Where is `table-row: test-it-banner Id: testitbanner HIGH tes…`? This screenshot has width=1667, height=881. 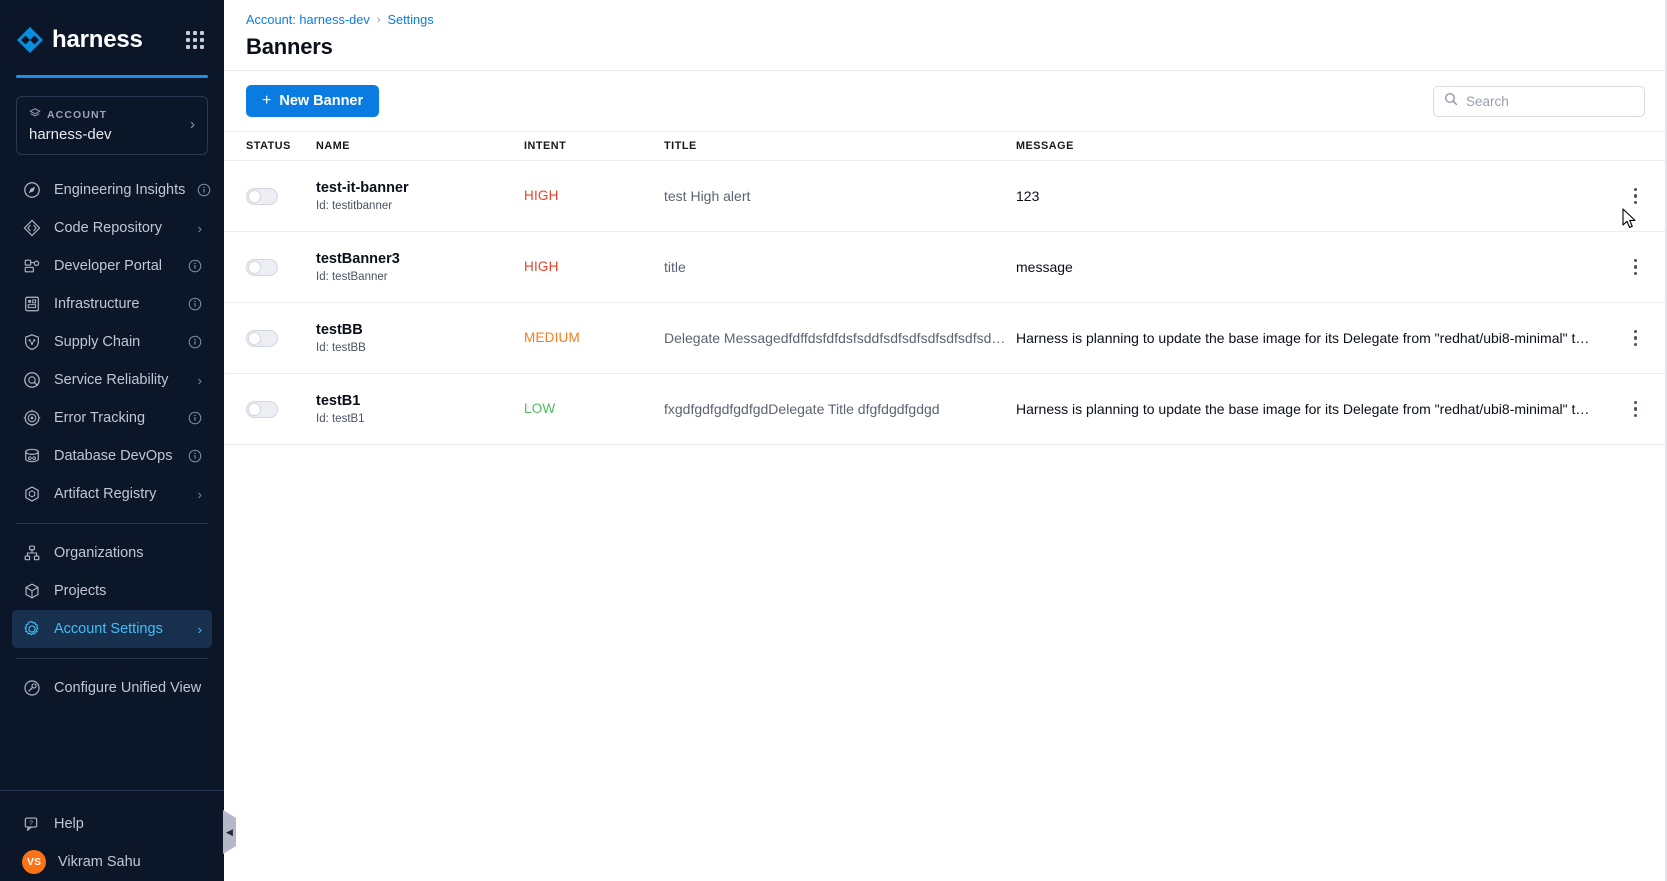
table-row: test-it-banner Id: testitbanner HIGH tes… is located at coordinates (945, 196).